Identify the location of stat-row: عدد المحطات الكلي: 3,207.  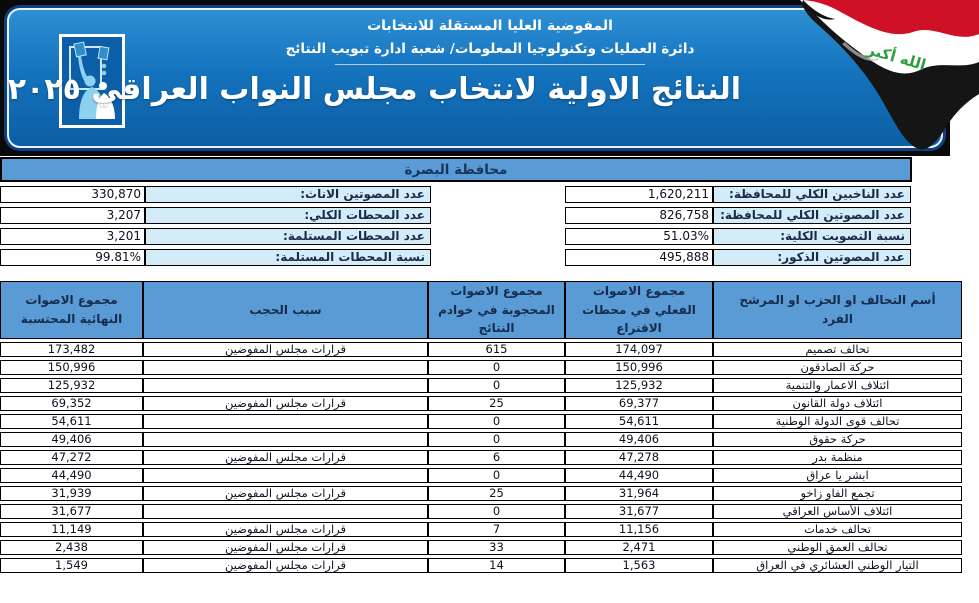
(215, 215).